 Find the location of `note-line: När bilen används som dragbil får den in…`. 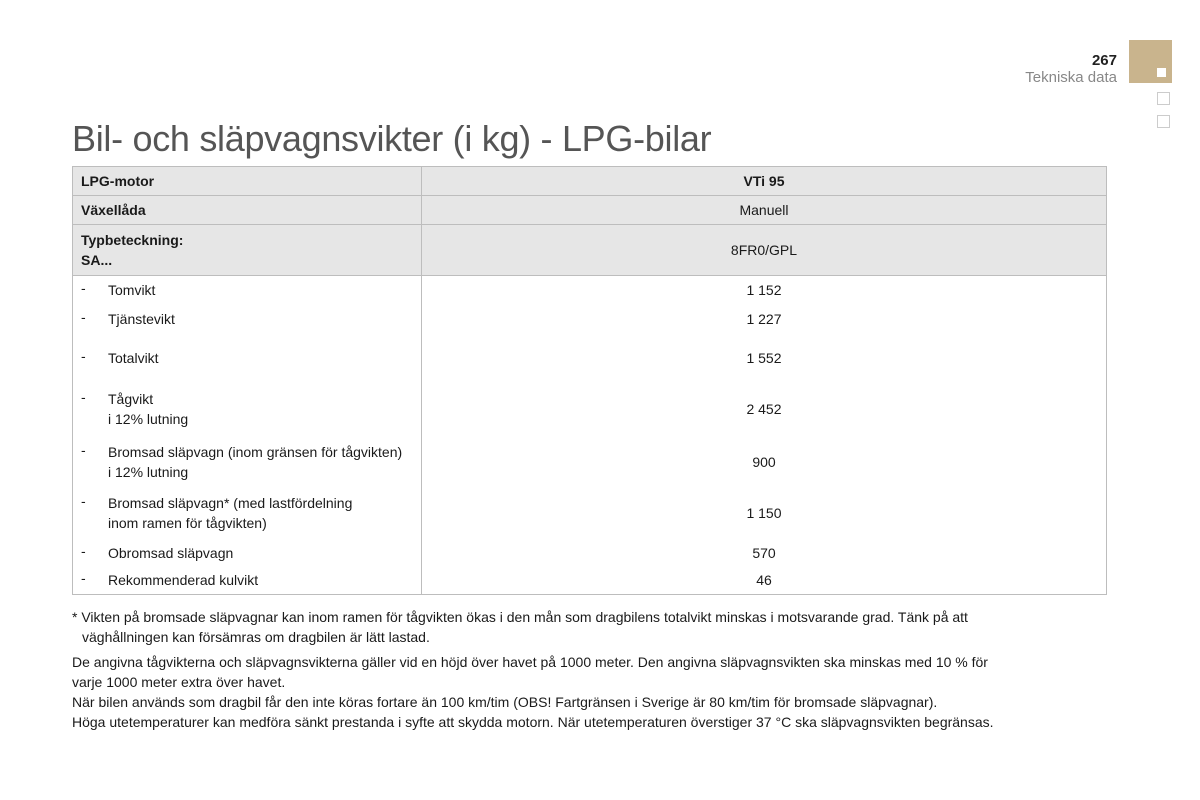

note-line: När bilen används som dragbil får den in… is located at coordinates (505, 702).